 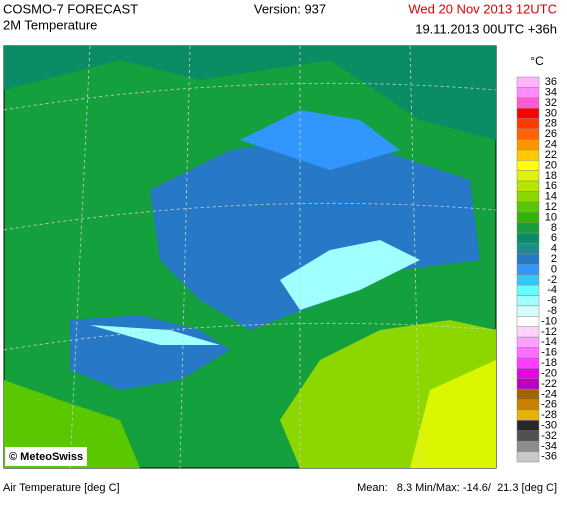 I want to click on legend-label: -26, so click(x=549, y=405).